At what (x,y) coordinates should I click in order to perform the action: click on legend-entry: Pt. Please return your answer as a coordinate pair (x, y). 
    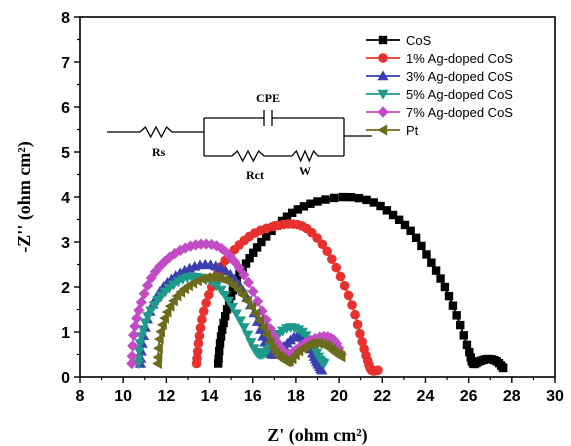
    Looking at the image, I should click on (392, 130).